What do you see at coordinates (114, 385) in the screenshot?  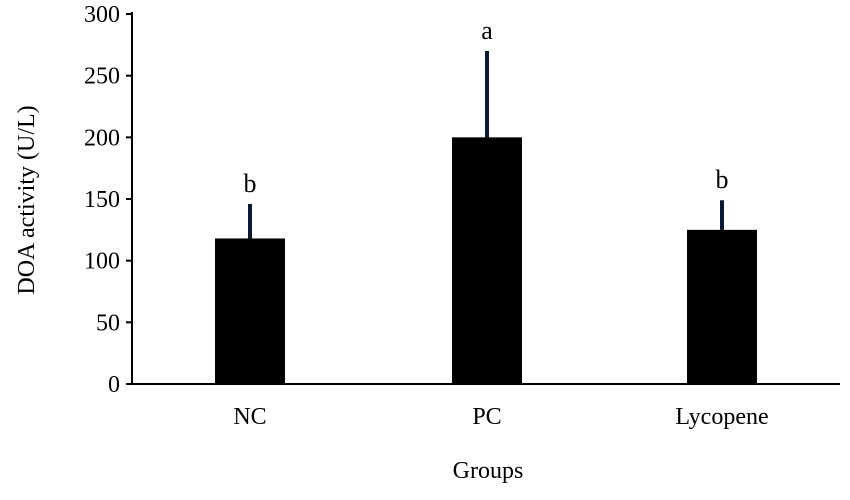 I see `y-tick-label: 0` at bounding box center [114, 385].